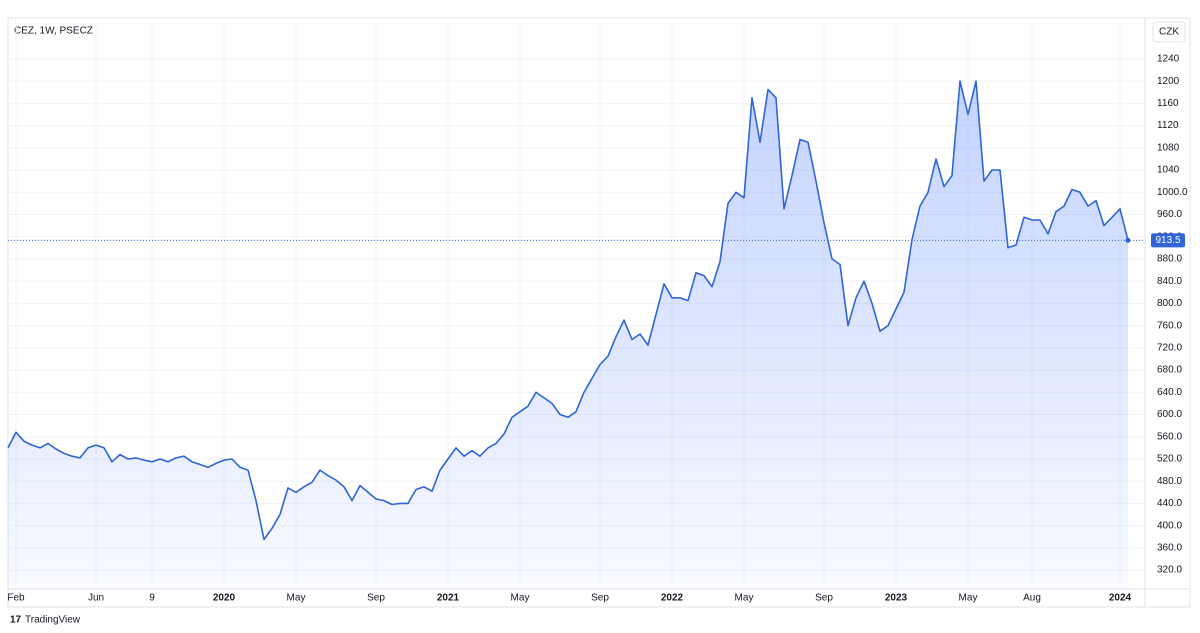 This screenshot has height=633, width=1200. I want to click on last-price-box, so click(1168, 240).